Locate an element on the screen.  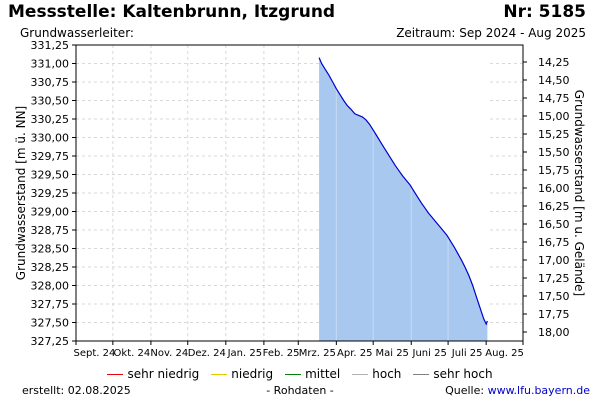
time-range: Zeitraum: Sep 2024 - Aug 2025 is located at coordinates (491, 33).